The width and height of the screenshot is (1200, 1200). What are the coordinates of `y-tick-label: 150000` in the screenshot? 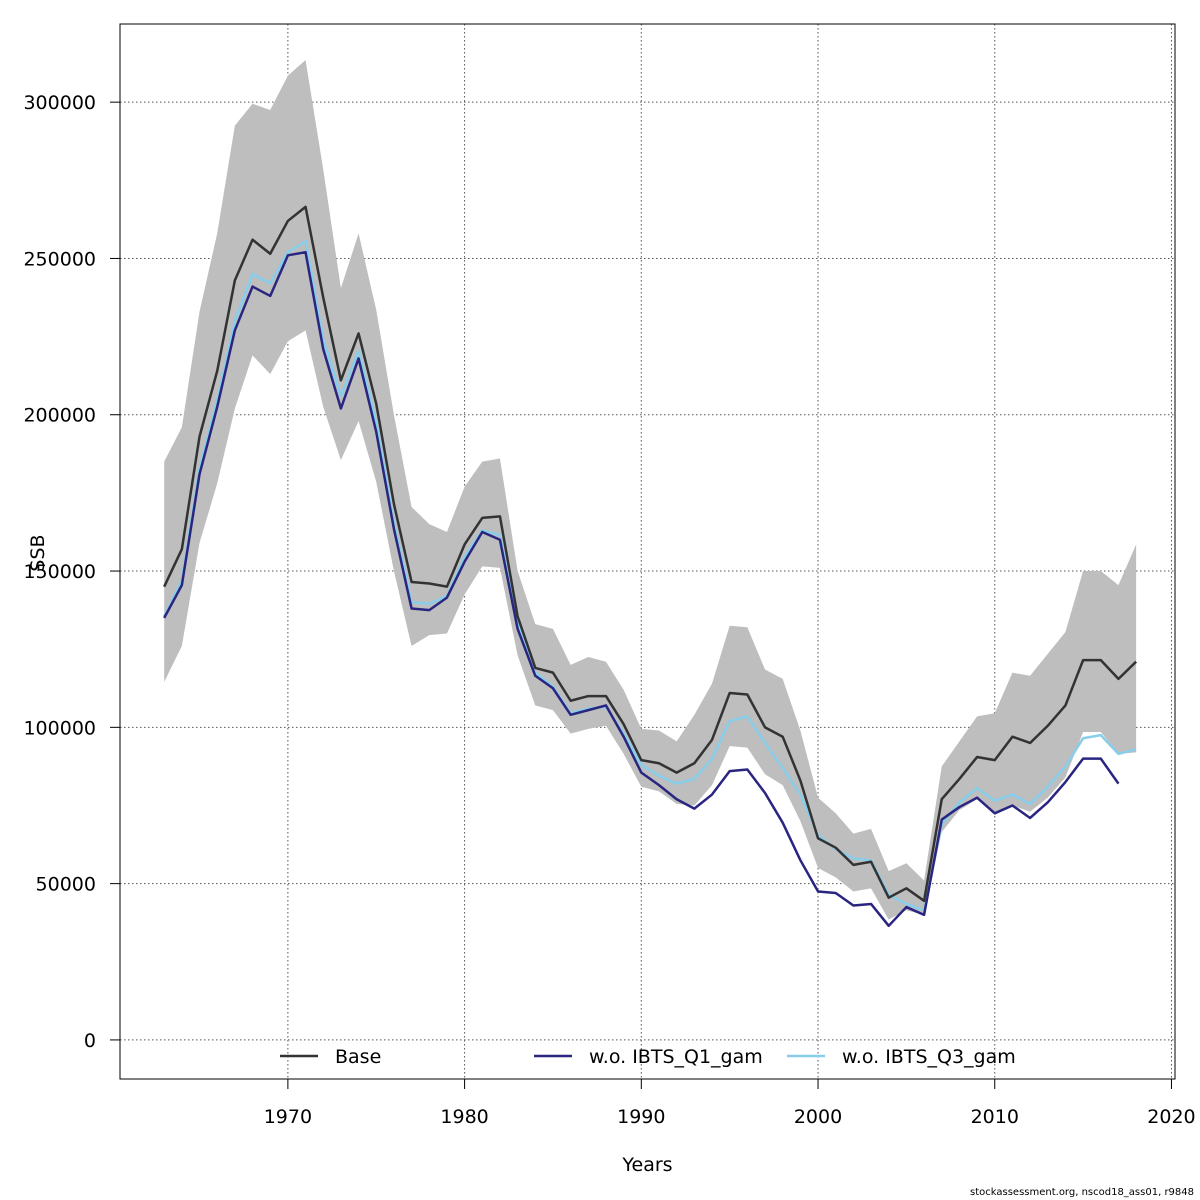 It's located at (59, 572).